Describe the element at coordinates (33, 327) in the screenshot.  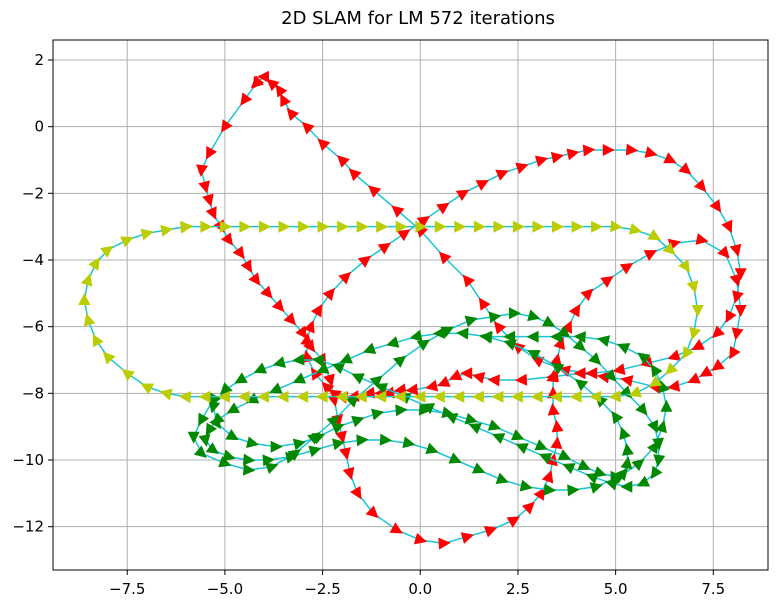
I see `y-tick-label: −6` at that location.